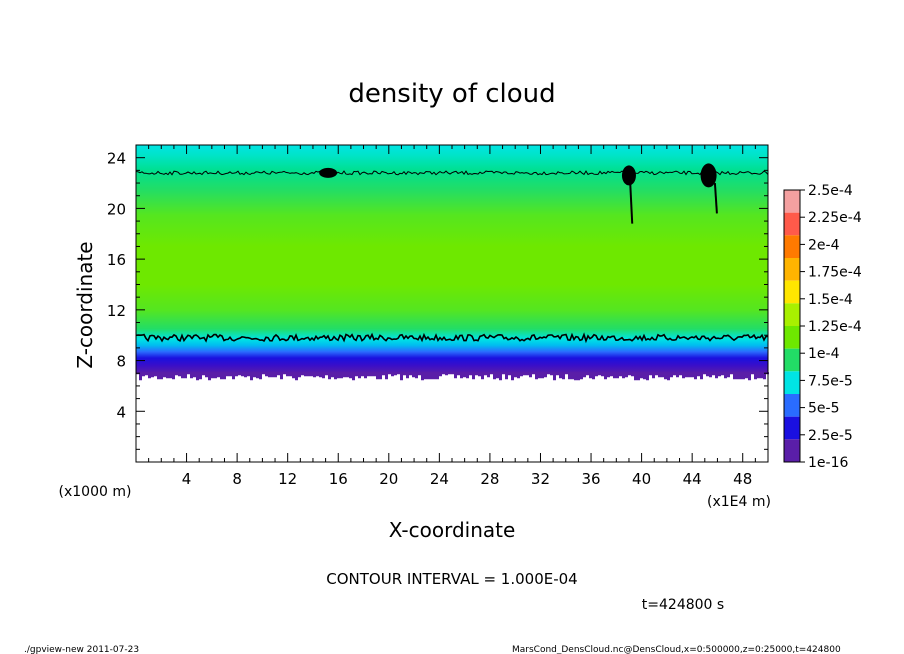  I want to click on colorbar-label: 7.5e-5, so click(830, 381).